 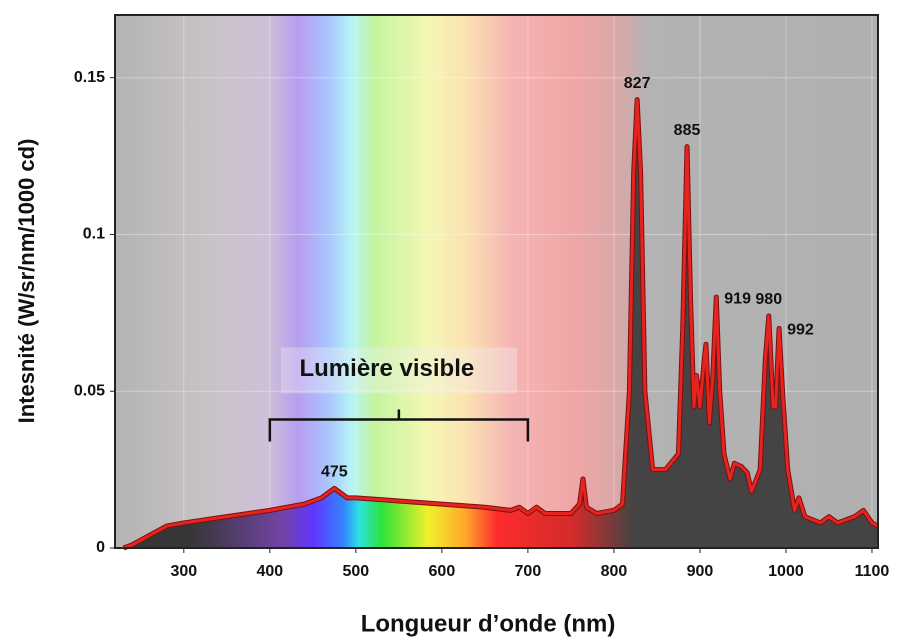 I want to click on x-tick-label: 600, so click(x=442, y=571).